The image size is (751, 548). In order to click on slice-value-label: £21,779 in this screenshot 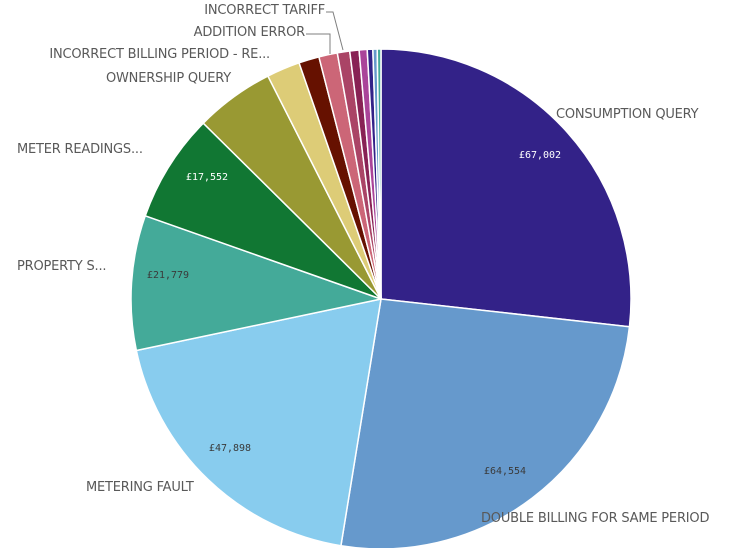, I will do `click(168, 275)`.